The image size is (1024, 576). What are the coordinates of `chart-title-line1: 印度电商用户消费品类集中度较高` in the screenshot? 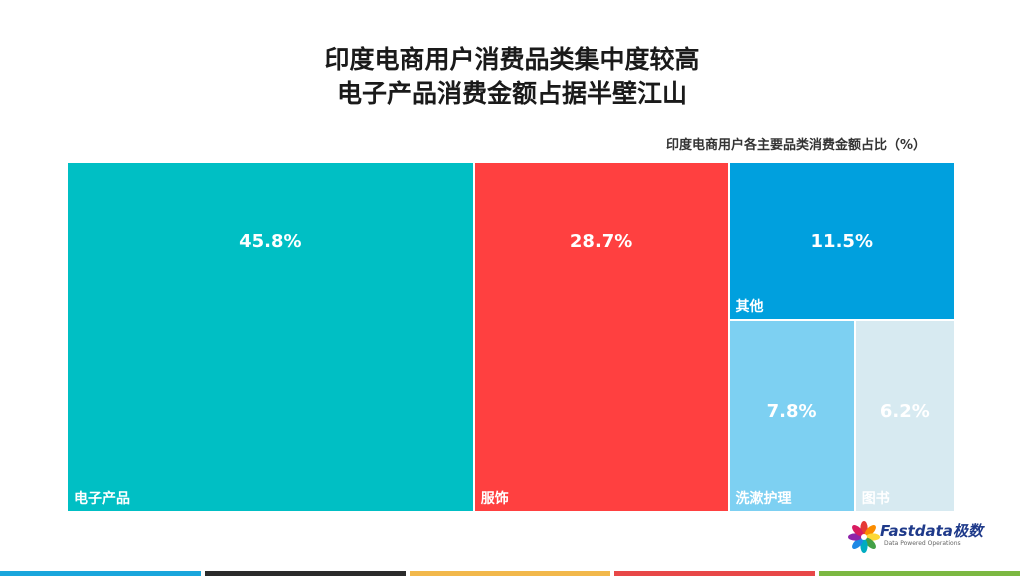 It's located at (512, 59).